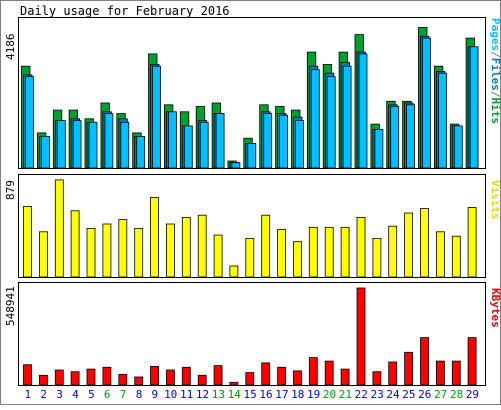  Describe the element at coordinates (59, 394) in the screenshot. I see `day-label: 3` at that location.